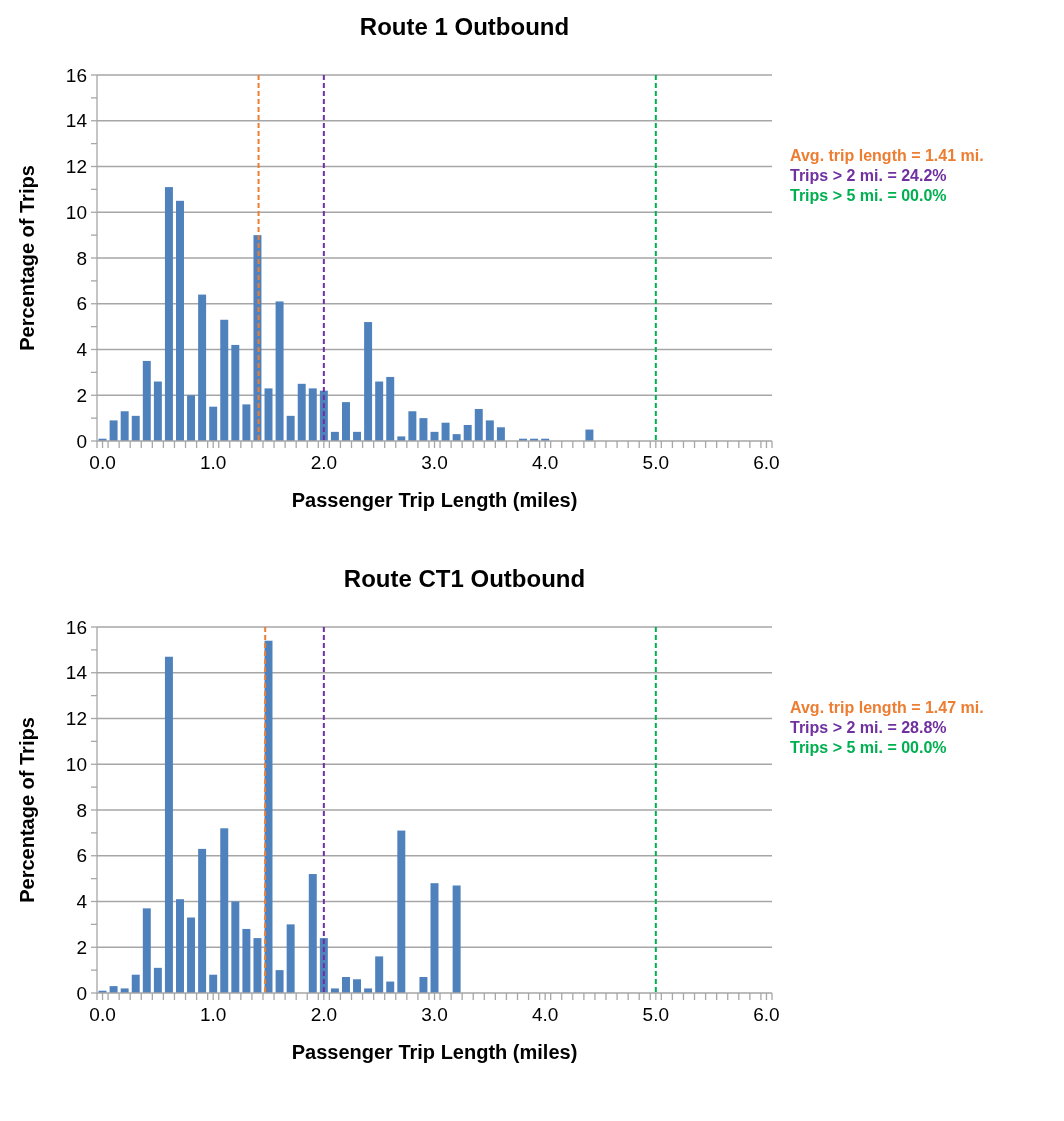 The height and width of the screenshot is (1121, 1064). I want to click on ref-line-label: Avg. trip length = 1.41 mi., so click(887, 155).